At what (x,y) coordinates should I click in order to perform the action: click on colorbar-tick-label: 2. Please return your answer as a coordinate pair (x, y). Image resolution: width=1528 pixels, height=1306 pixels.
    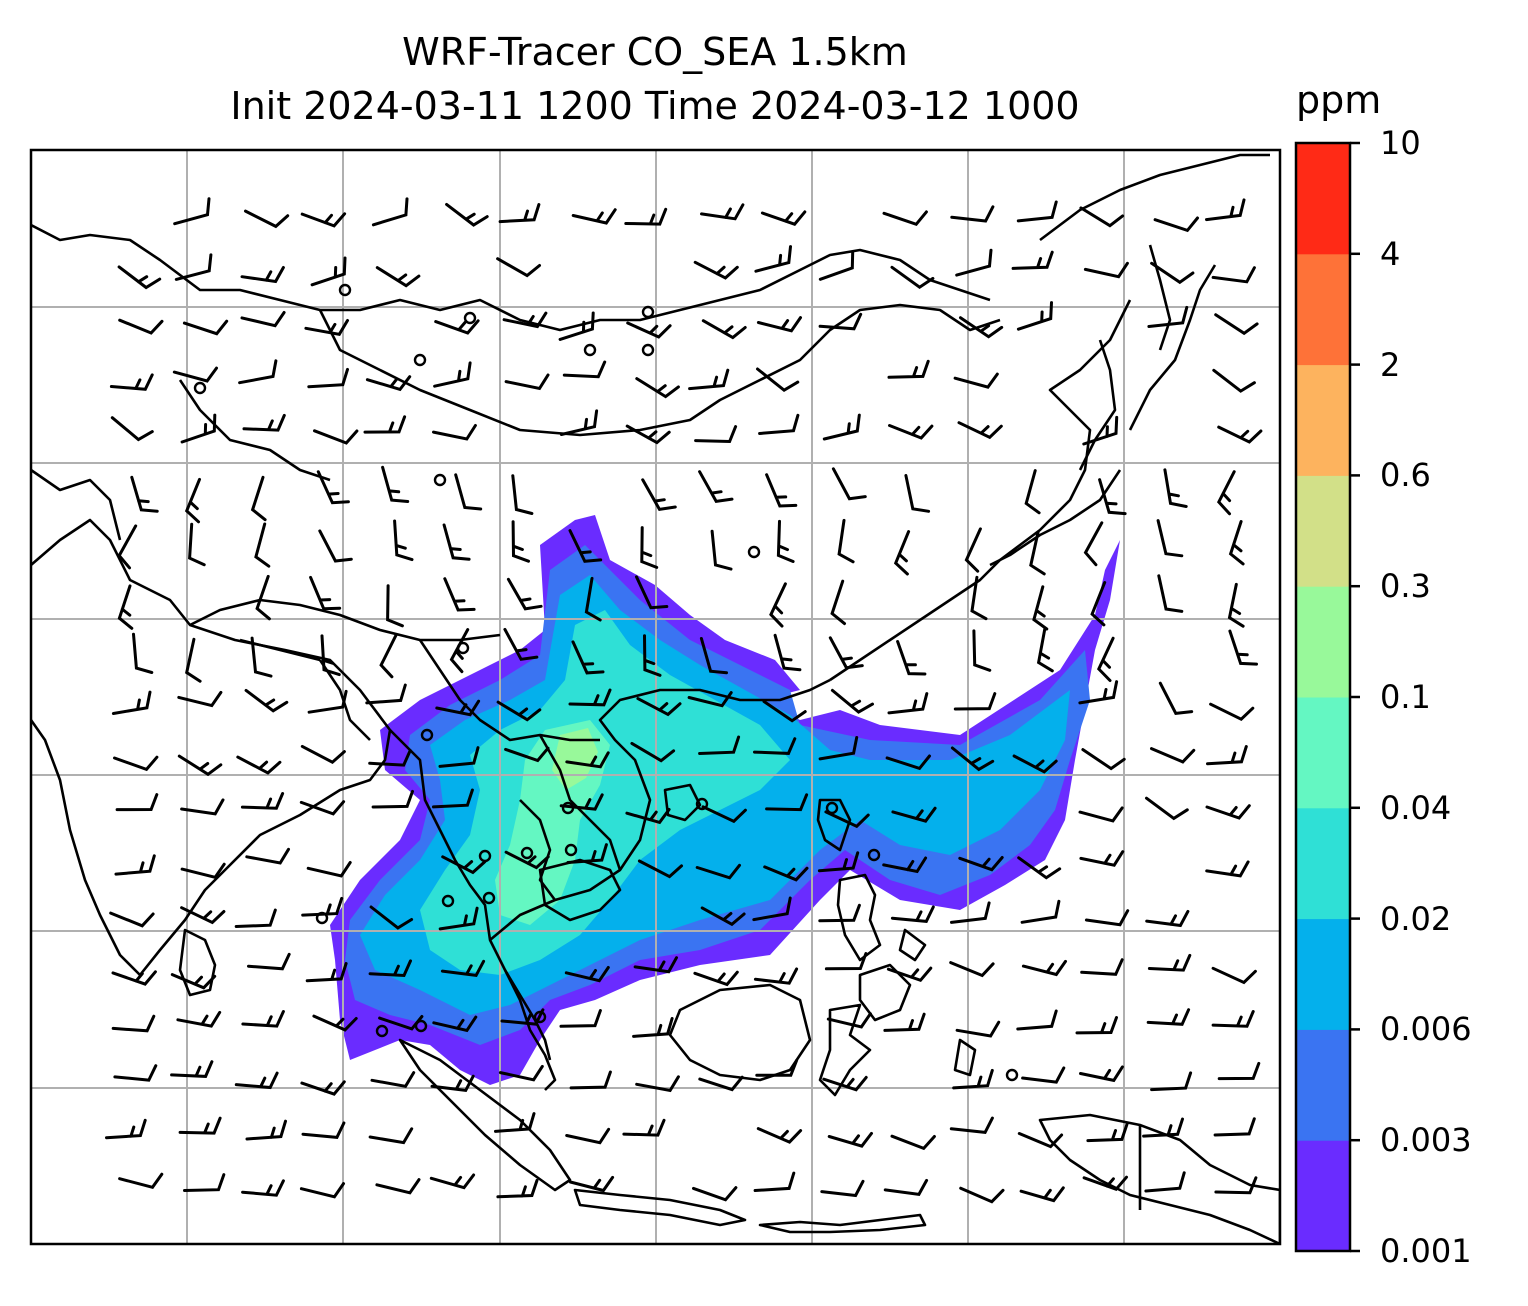
    Looking at the image, I should click on (1390, 364).